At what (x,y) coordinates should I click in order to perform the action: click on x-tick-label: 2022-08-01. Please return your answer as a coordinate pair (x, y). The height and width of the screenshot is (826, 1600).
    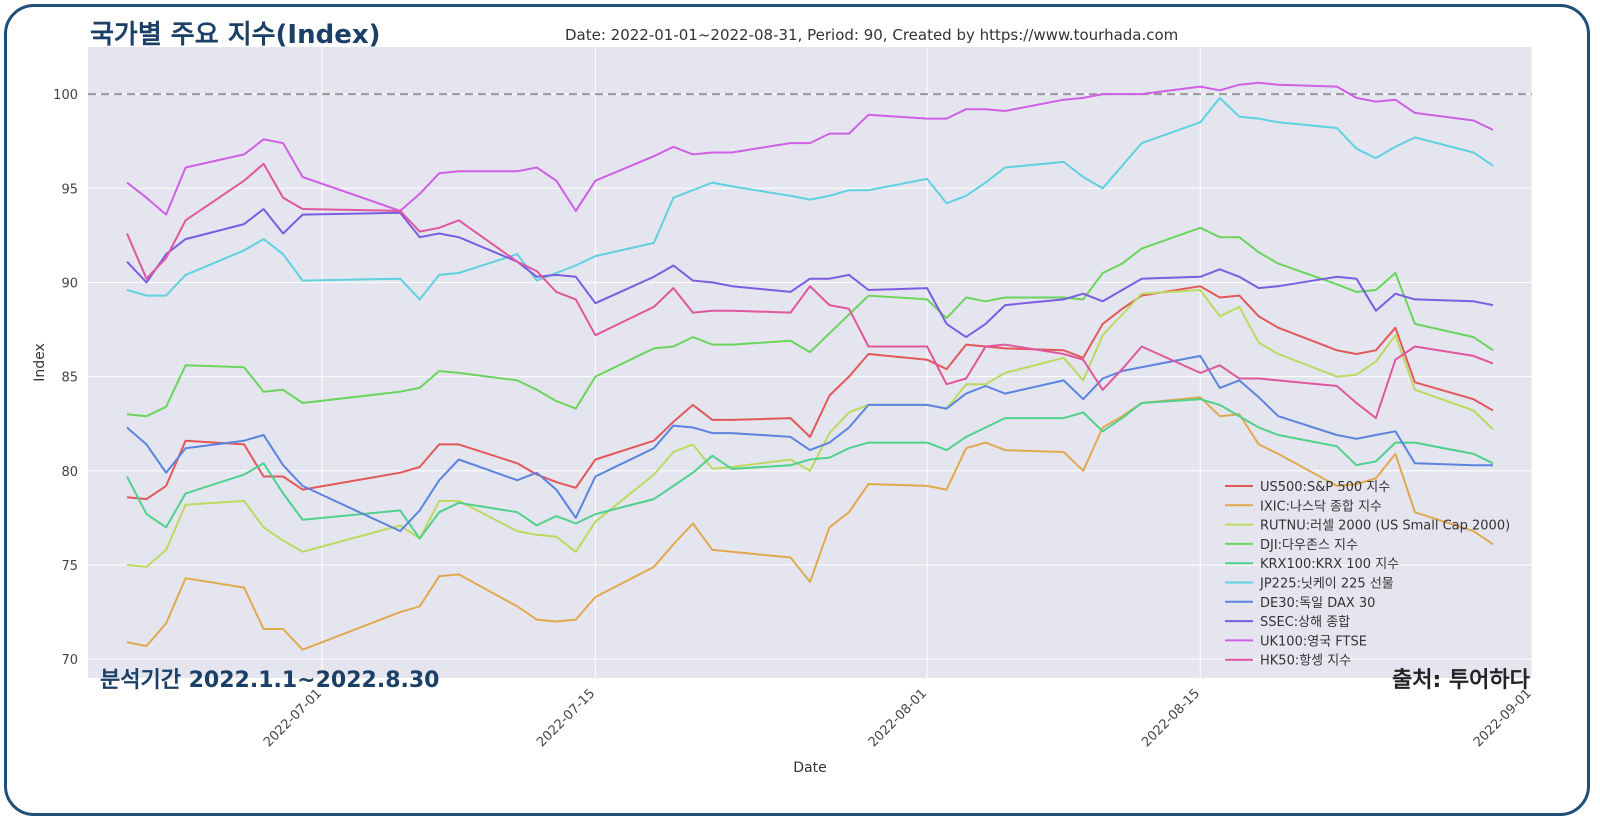
    Looking at the image, I should click on (898, 718).